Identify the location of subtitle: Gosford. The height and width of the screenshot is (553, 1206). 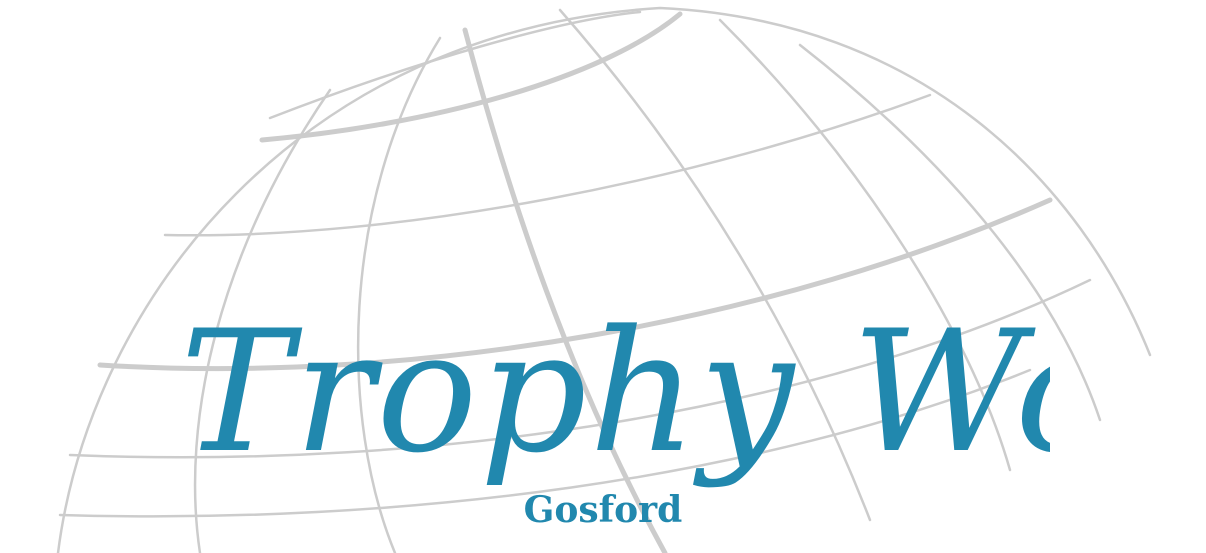
(603, 510).